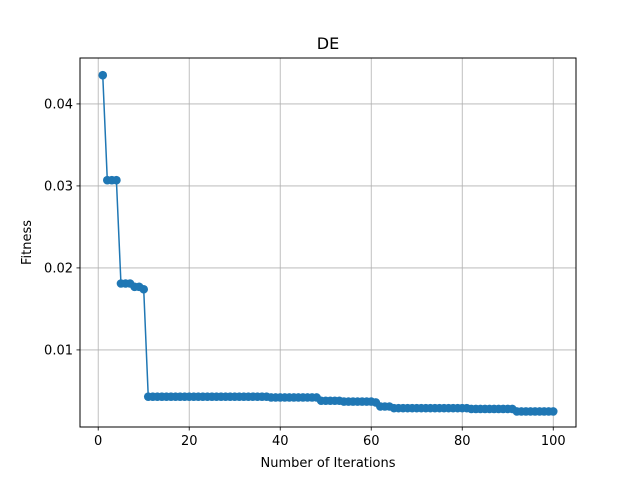 The width and height of the screenshot is (640, 480). What do you see at coordinates (280, 441) in the screenshot?
I see `x-tick-label: 40` at bounding box center [280, 441].